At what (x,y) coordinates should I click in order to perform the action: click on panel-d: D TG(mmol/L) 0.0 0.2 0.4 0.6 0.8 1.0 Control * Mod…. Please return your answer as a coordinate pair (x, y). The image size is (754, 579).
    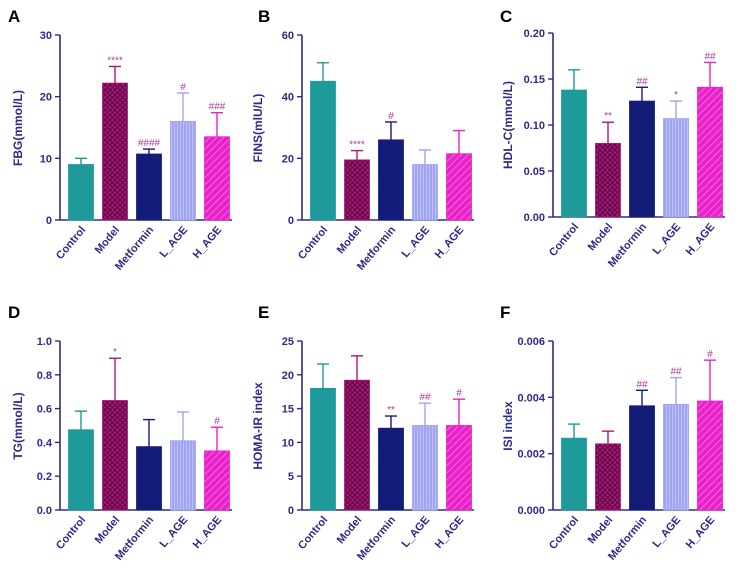
    Looking at the image, I should click on (120, 433).